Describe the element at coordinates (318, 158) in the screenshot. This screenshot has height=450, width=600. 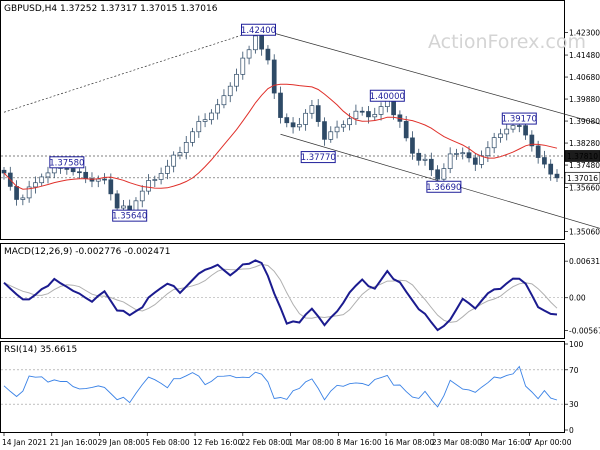
I see `pivot-value: 1.37770` at that location.